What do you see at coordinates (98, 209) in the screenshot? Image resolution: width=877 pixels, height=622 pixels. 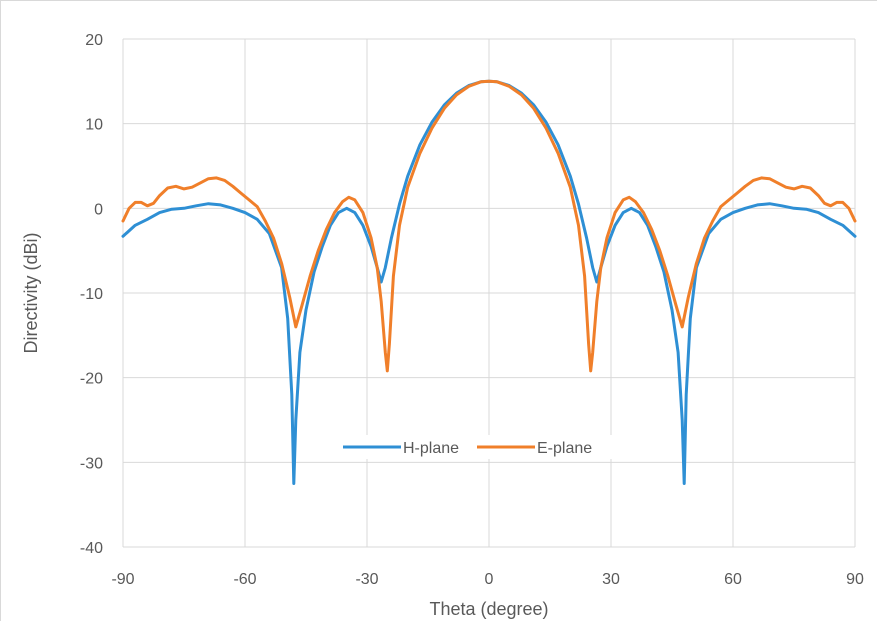 I see `y-tick-label: 0` at bounding box center [98, 209].